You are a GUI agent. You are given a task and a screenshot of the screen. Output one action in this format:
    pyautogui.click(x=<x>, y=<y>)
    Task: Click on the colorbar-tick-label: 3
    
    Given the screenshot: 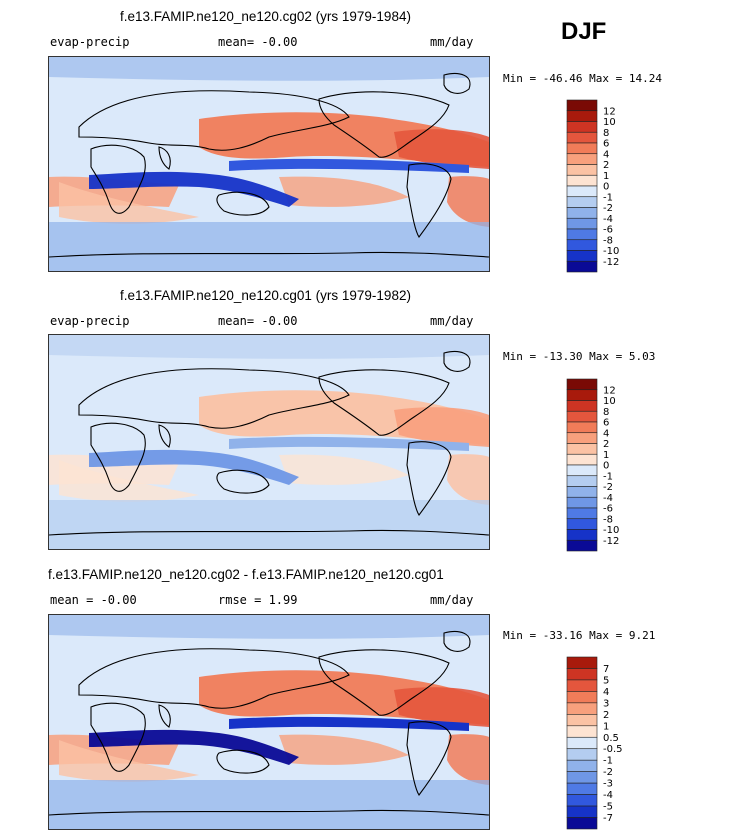 What is the action you would take?
    pyautogui.click(x=606, y=703)
    